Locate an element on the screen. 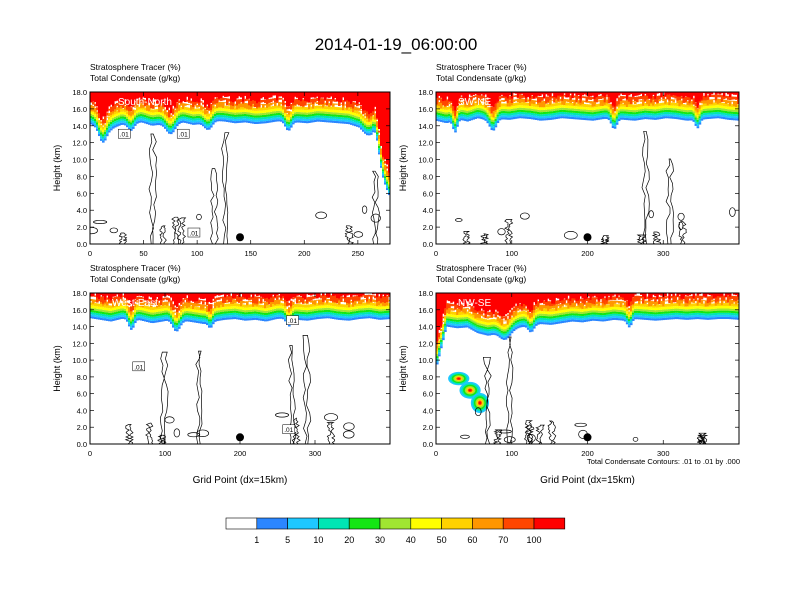 The height and width of the screenshot is (612, 792). y-tick-label: 16.0 is located at coordinates (79, 109).